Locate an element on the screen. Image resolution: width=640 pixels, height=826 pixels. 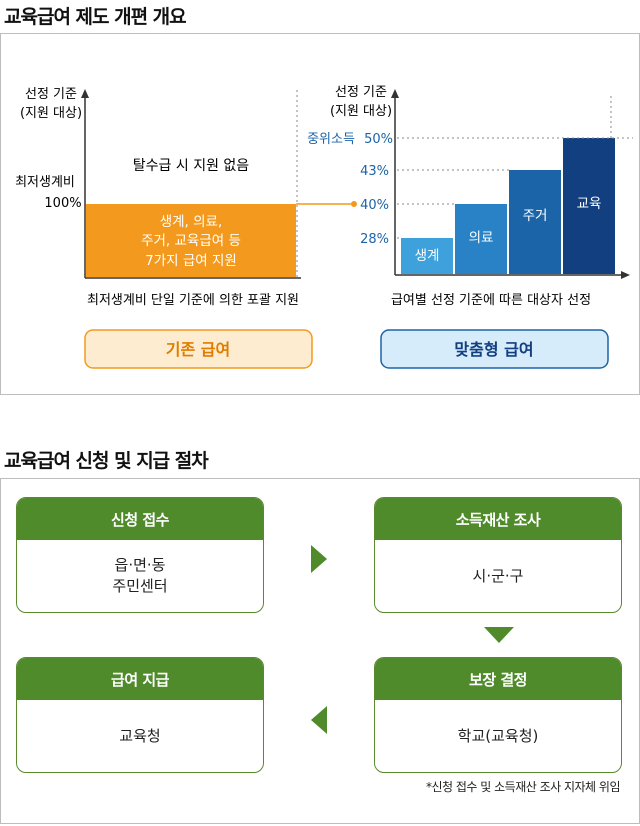
badge-existing-label: 기존 급여 is located at coordinates (198, 349).